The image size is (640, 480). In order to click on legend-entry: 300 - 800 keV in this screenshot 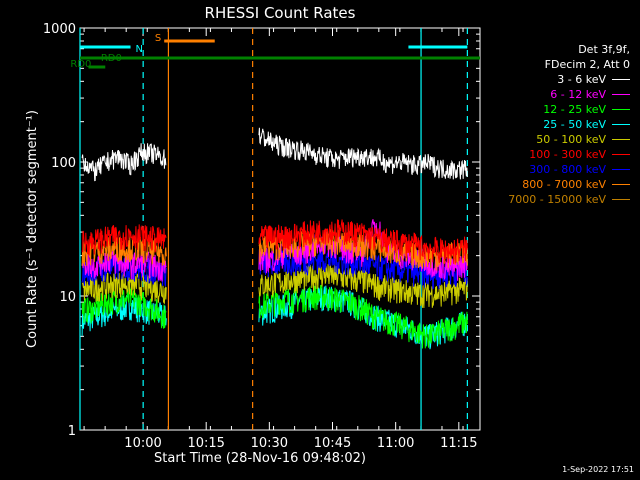, I will do `click(569, 169)`.